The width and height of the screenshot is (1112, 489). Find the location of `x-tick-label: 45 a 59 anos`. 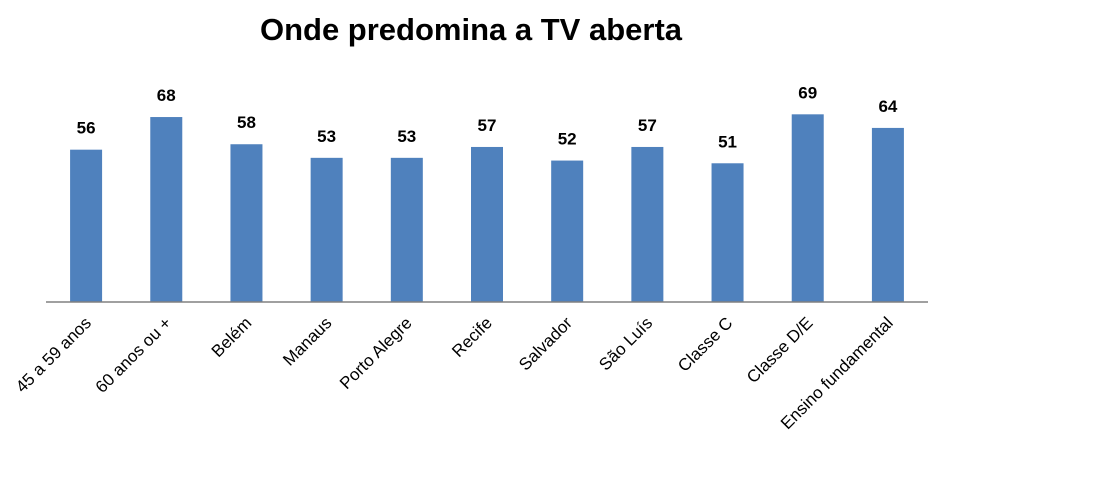

x-tick-label: 45 a 59 anos is located at coordinates (53, 354).